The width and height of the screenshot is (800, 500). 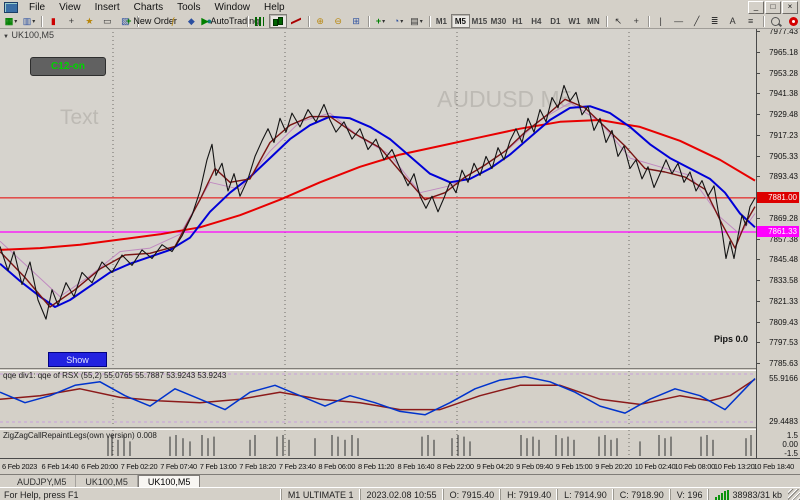 What do you see at coordinates (585, 494) in the screenshot?
I see `status-low: L: 7914.90` at bounding box center [585, 494].